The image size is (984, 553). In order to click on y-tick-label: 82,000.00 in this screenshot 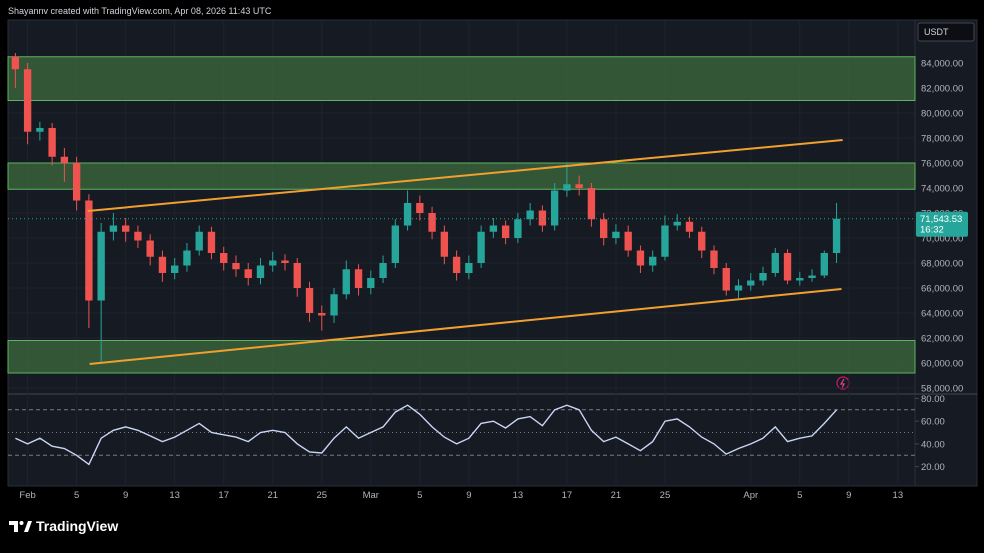, I will do `click(942, 89)`.